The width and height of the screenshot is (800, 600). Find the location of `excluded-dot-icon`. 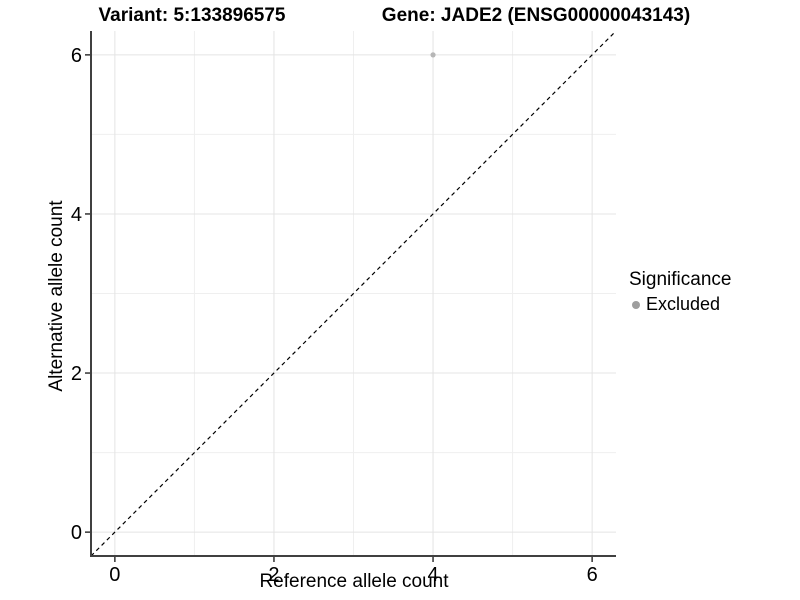

excluded-dot-icon is located at coordinates (636, 304).